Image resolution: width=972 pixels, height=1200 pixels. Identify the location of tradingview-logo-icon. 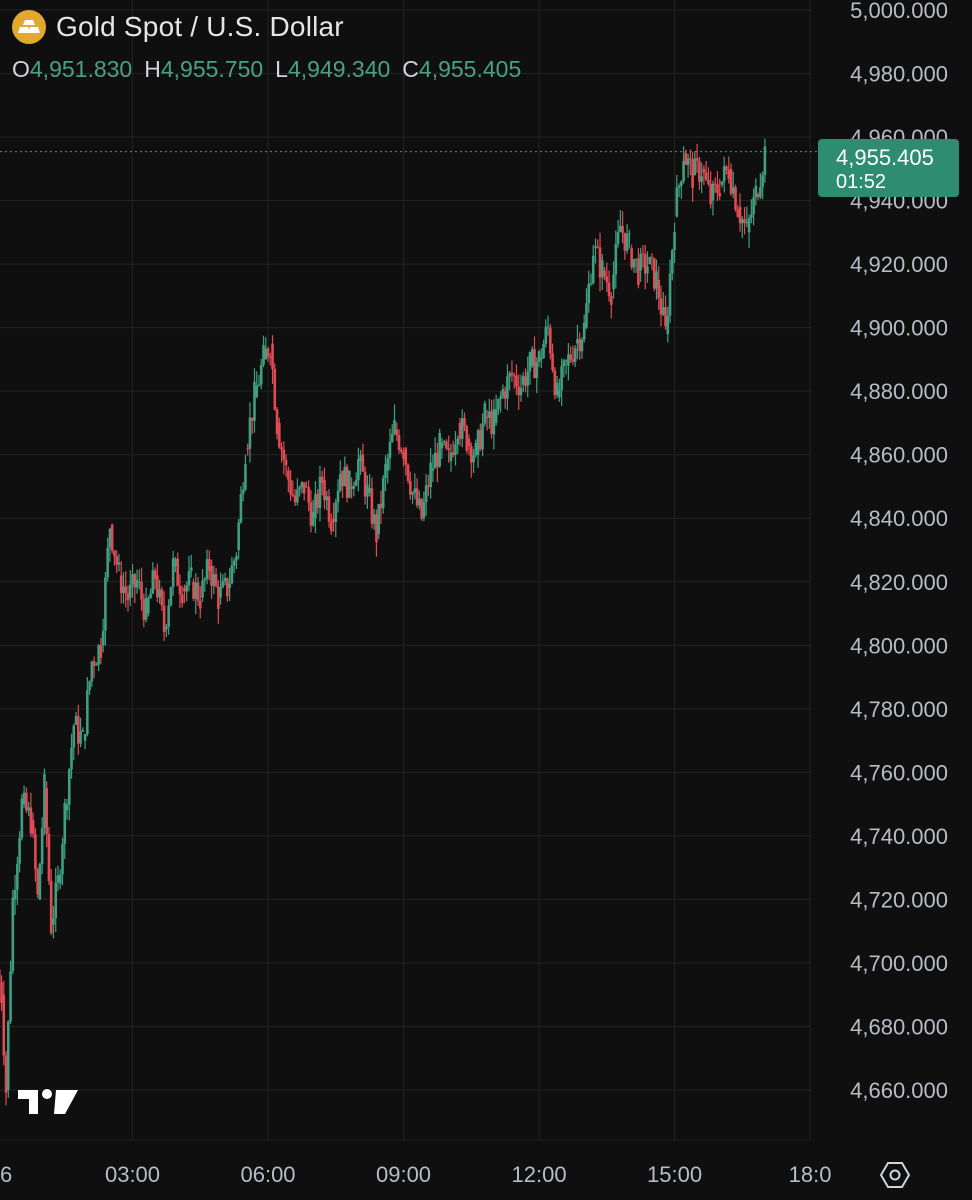
(48, 1102).